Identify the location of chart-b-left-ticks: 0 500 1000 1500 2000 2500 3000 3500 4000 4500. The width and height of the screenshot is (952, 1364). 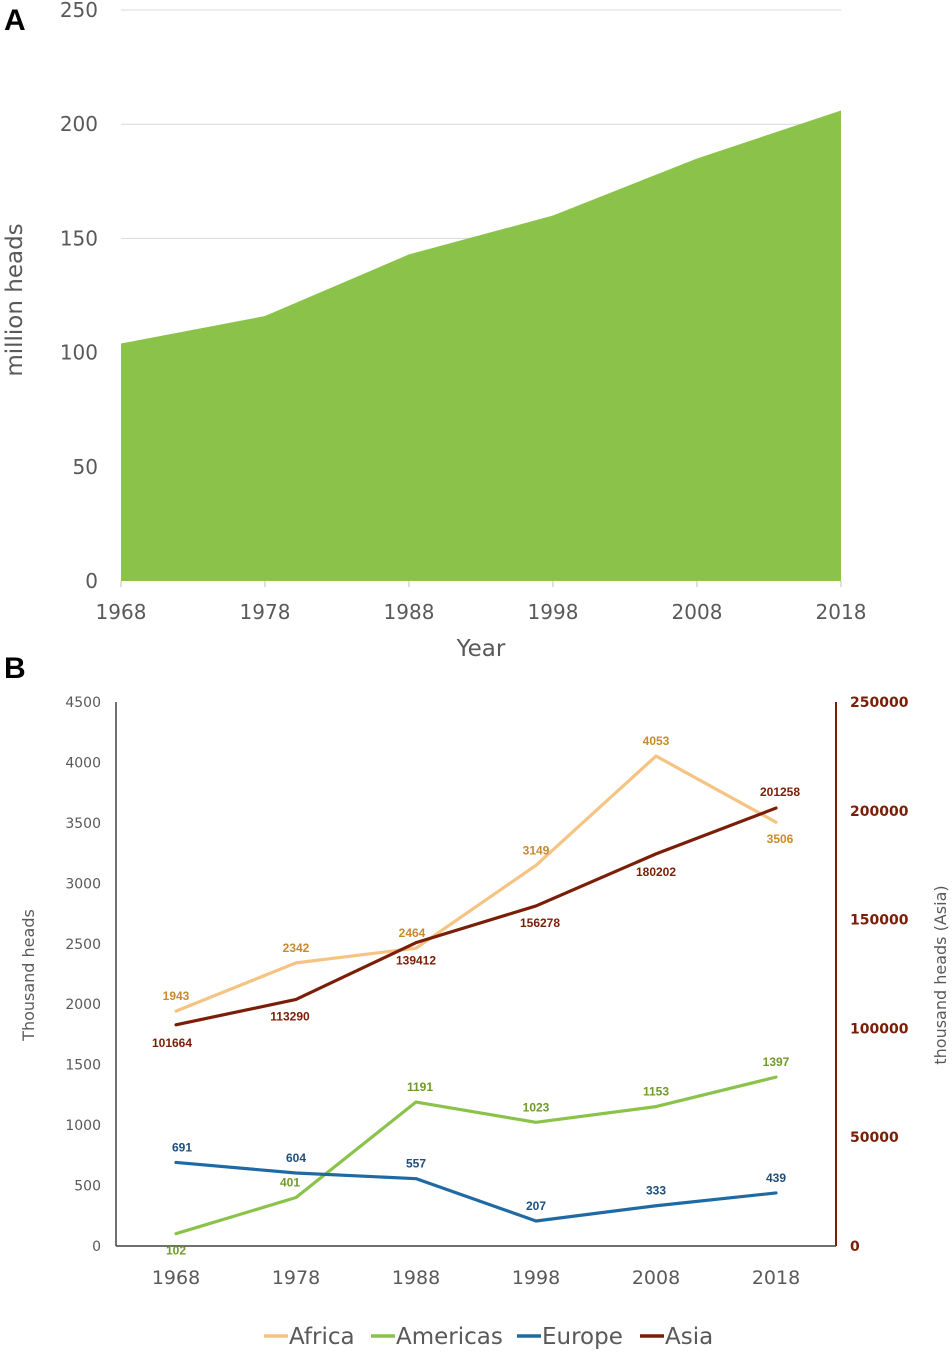
(83, 975).